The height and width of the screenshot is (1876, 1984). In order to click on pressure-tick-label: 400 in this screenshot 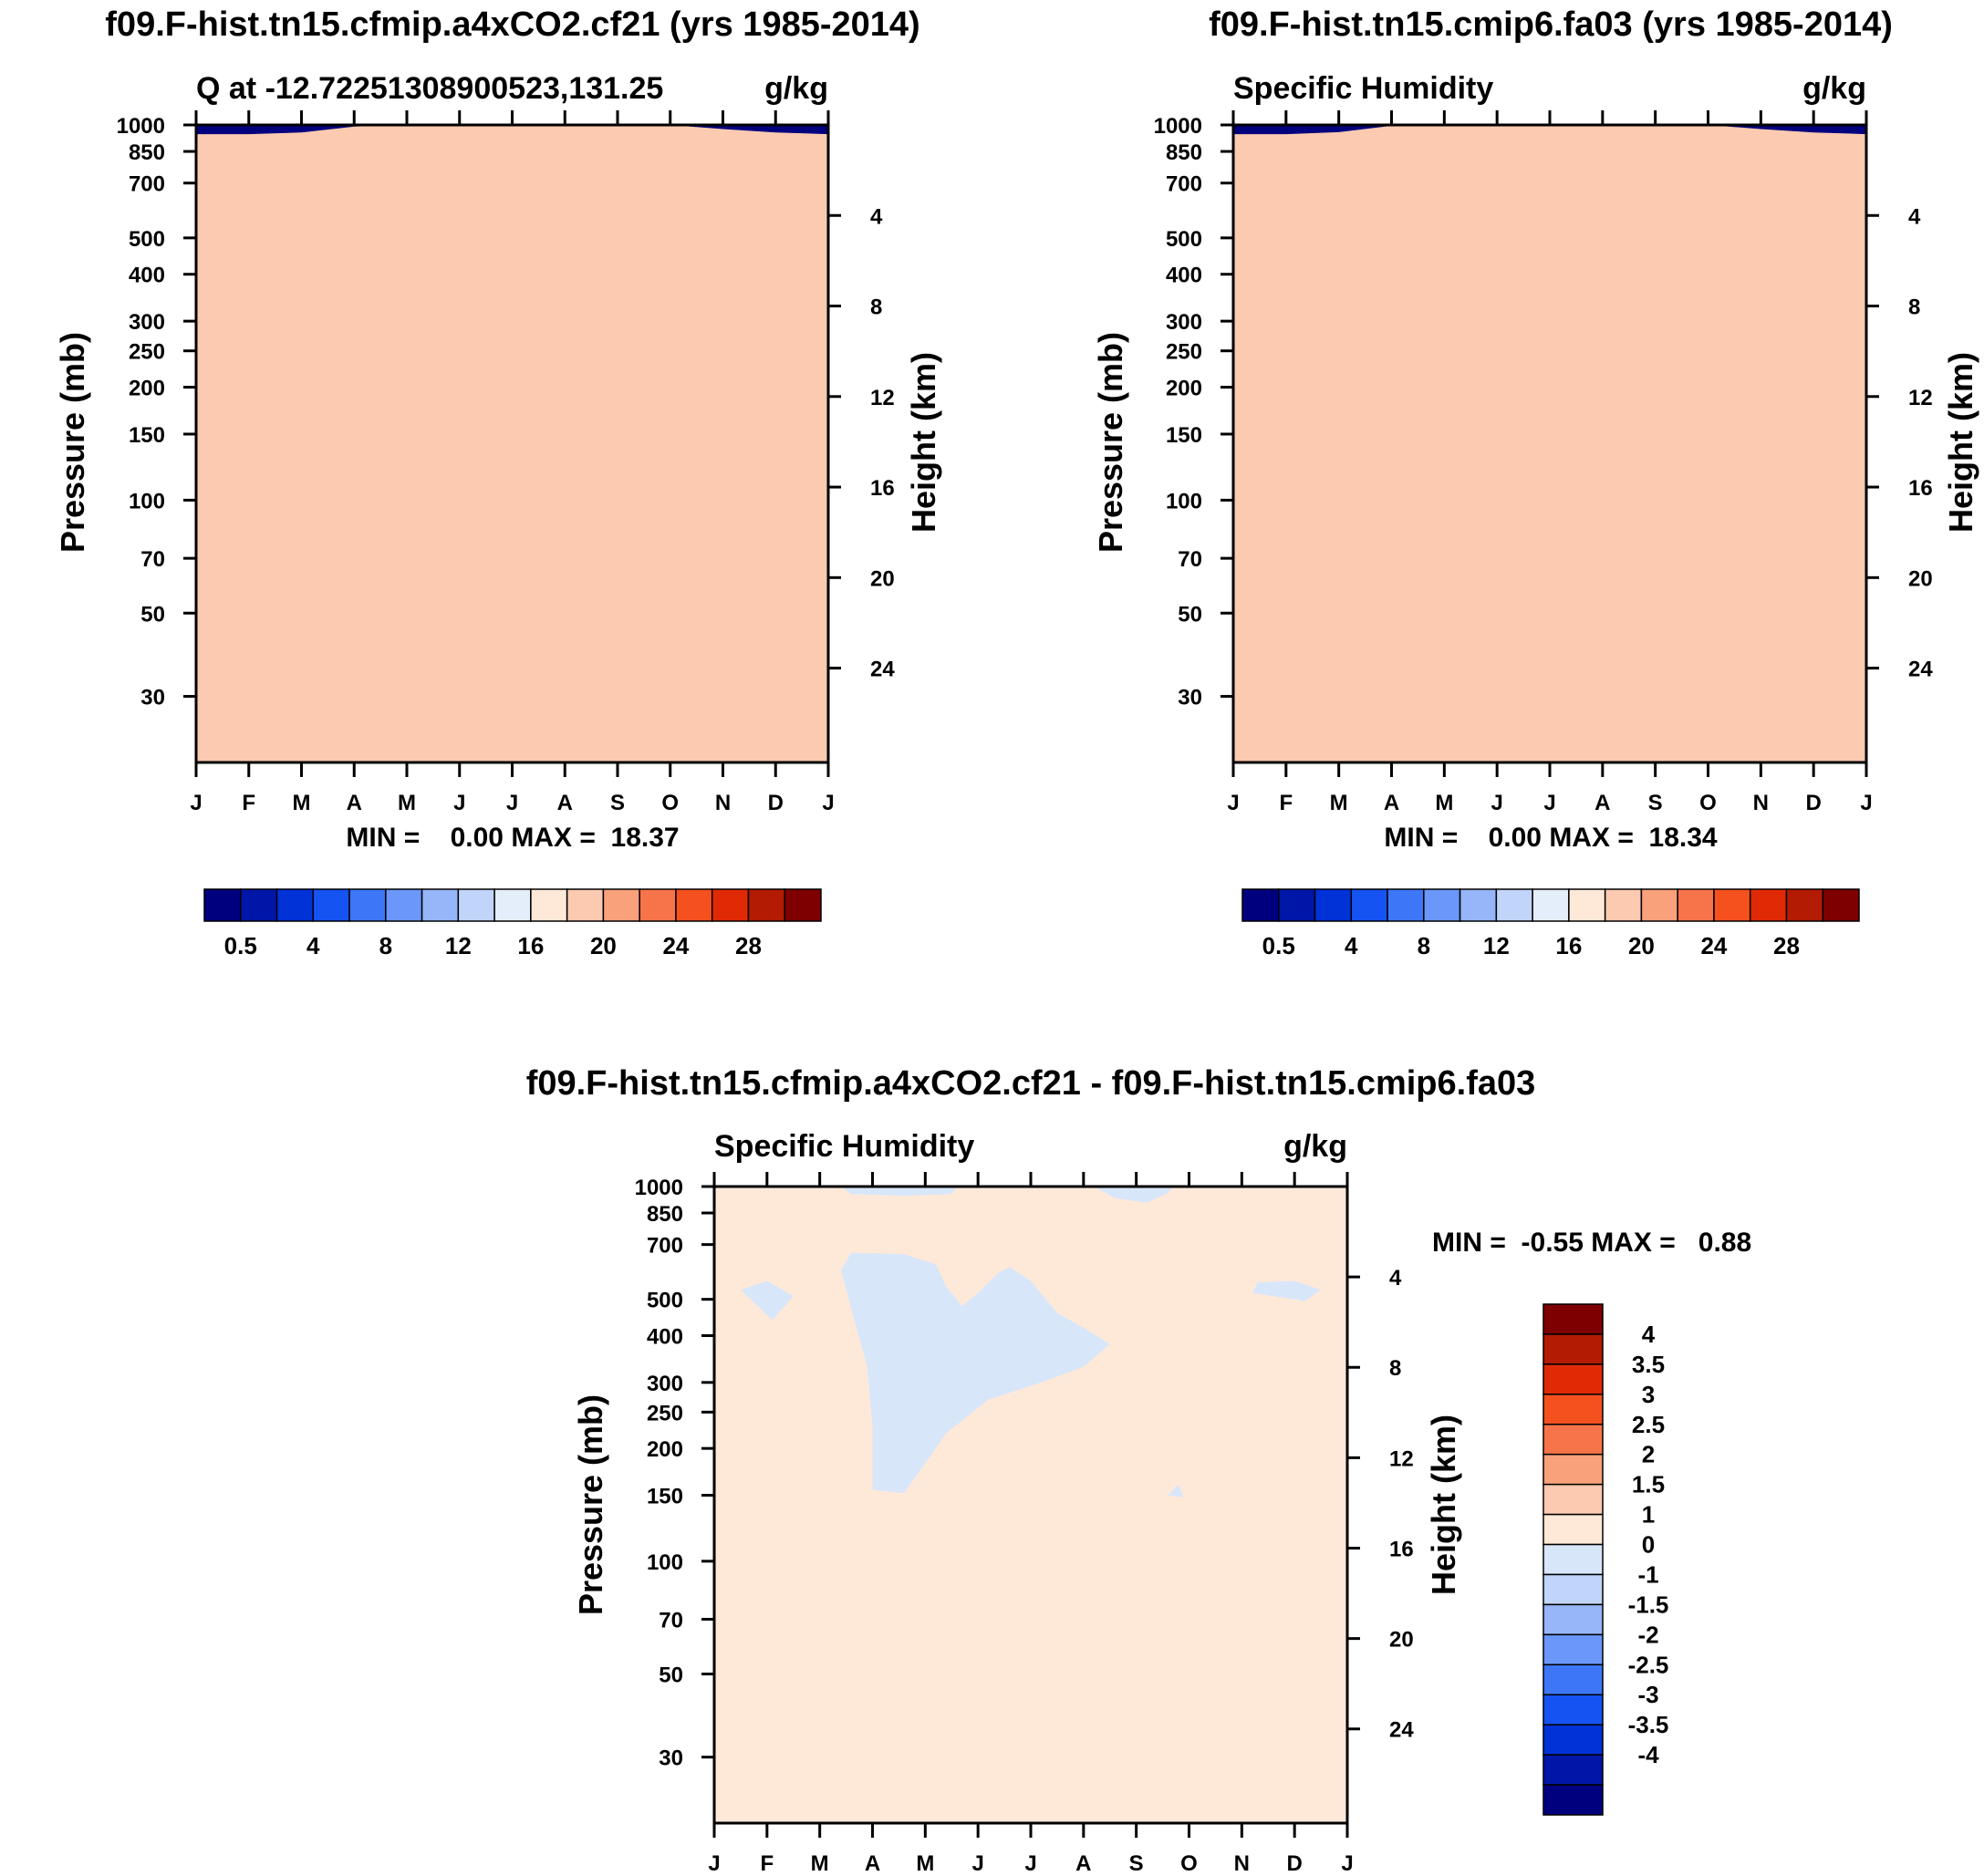, I will do `click(1184, 276)`.